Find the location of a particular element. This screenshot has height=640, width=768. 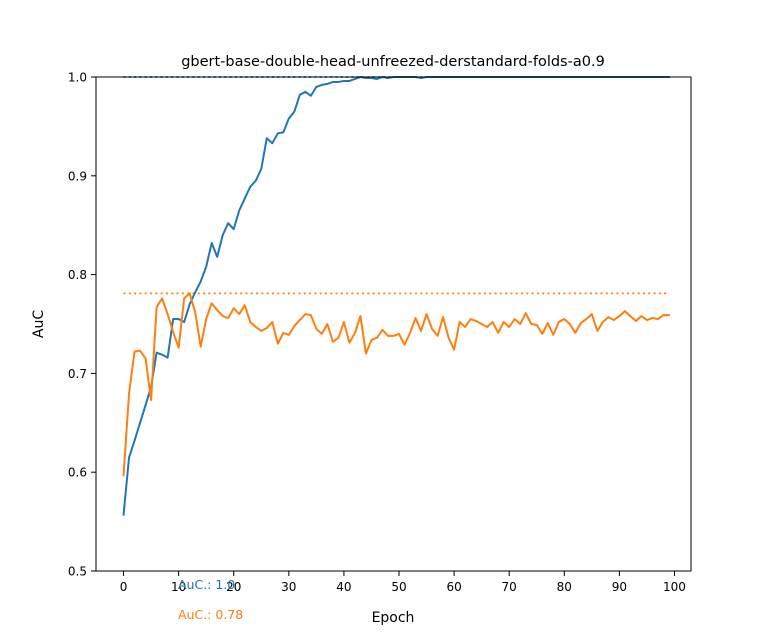

y-tick-label-4: 0.9 is located at coordinates (77, 176).